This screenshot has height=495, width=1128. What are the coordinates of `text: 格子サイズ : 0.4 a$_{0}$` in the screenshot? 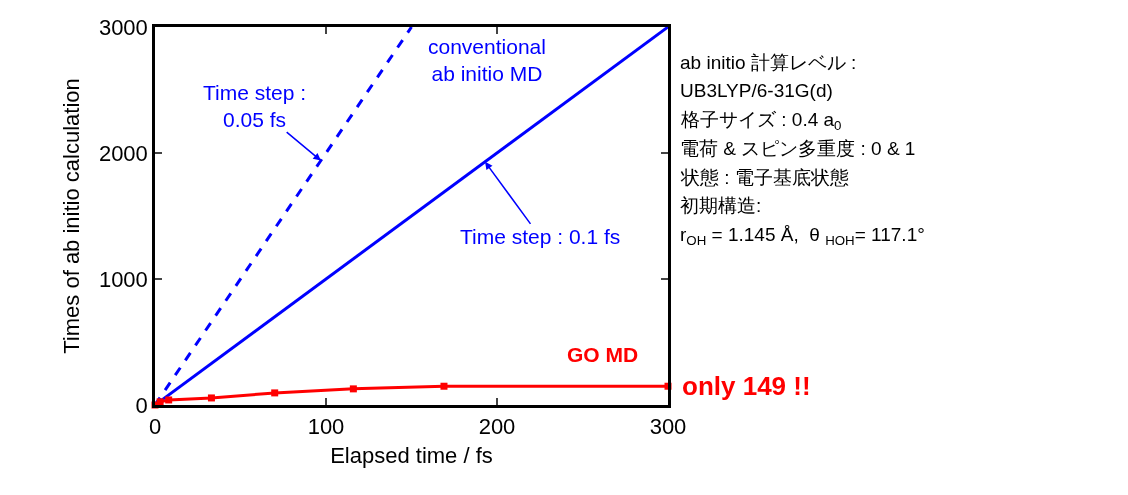 It's located at (761, 121).